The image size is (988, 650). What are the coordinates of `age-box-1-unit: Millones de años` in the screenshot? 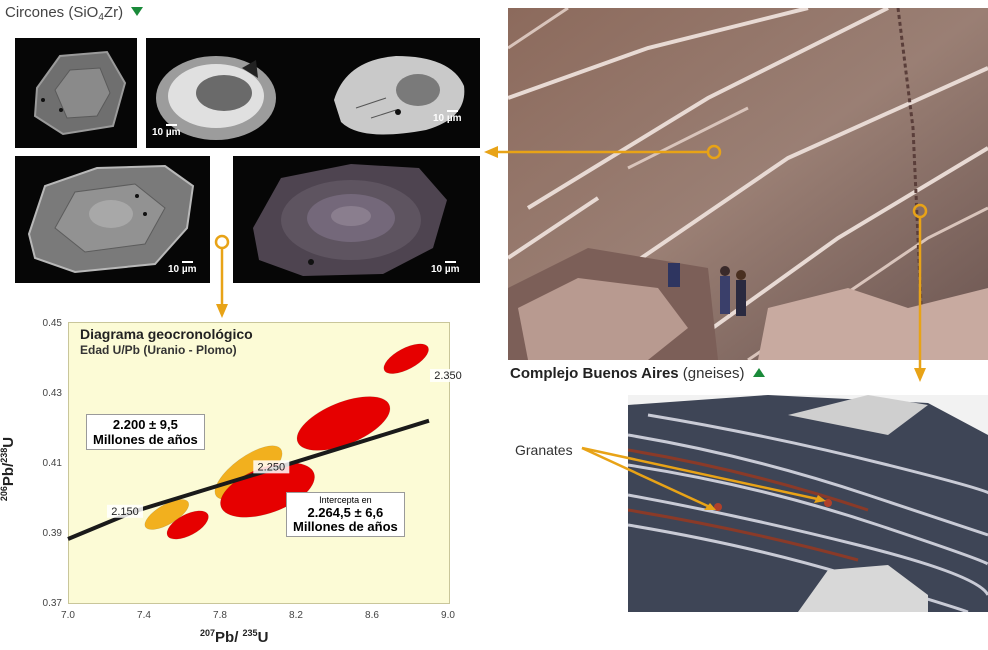 It's located at (145, 439).